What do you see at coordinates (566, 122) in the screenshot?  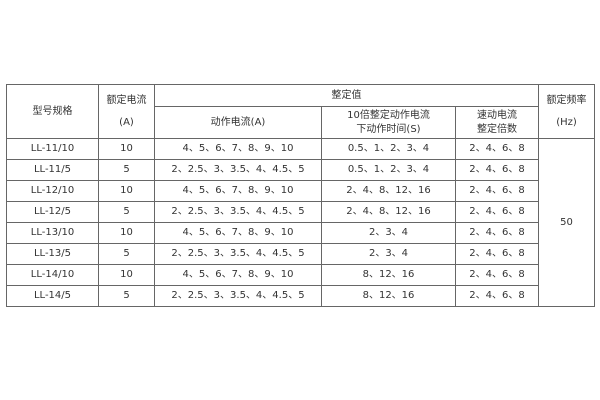 I see `header-unit: (Hz)` at bounding box center [566, 122].